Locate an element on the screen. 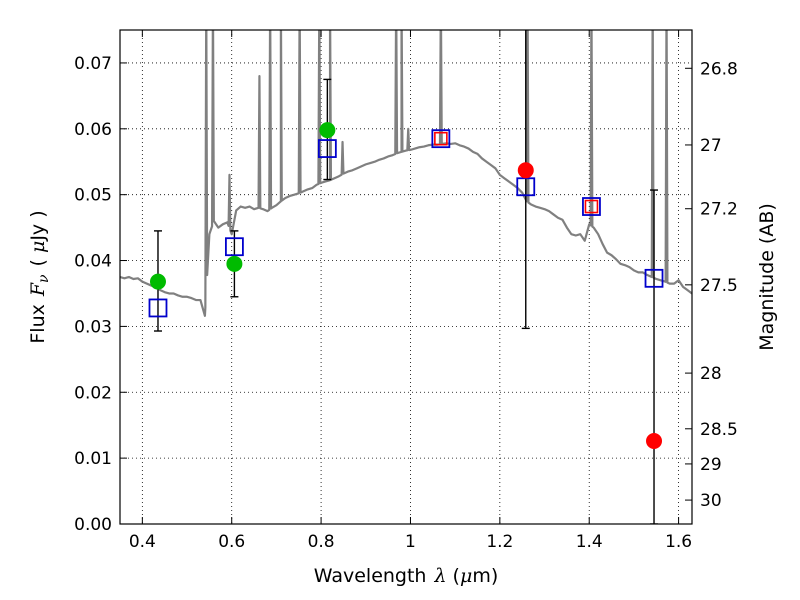 The image size is (800, 600). y-axis-unit-open: ( is located at coordinates (38, 262).